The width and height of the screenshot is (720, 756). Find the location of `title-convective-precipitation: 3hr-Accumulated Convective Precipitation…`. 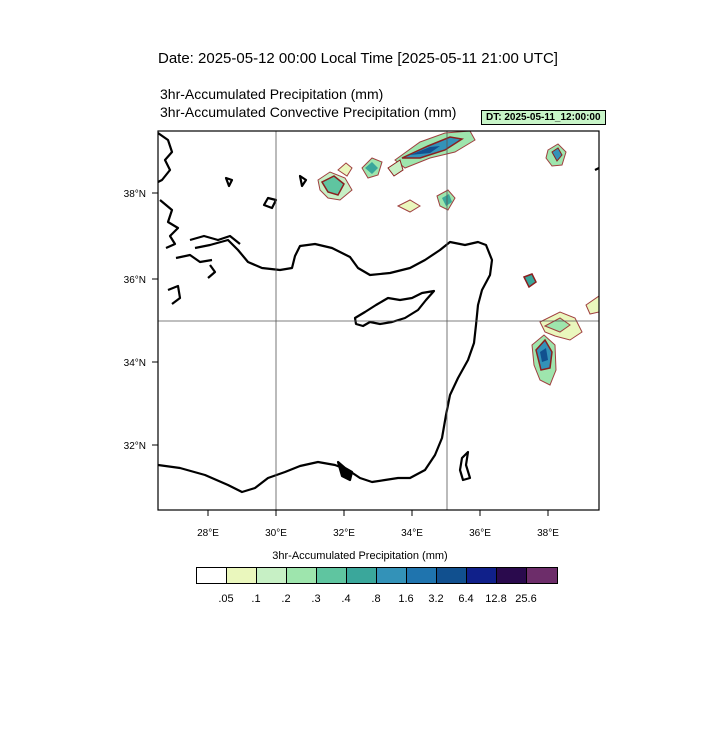

title-convective-precipitation: 3hr-Accumulated Convective Precipitation… is located at coordinates (308, 112).